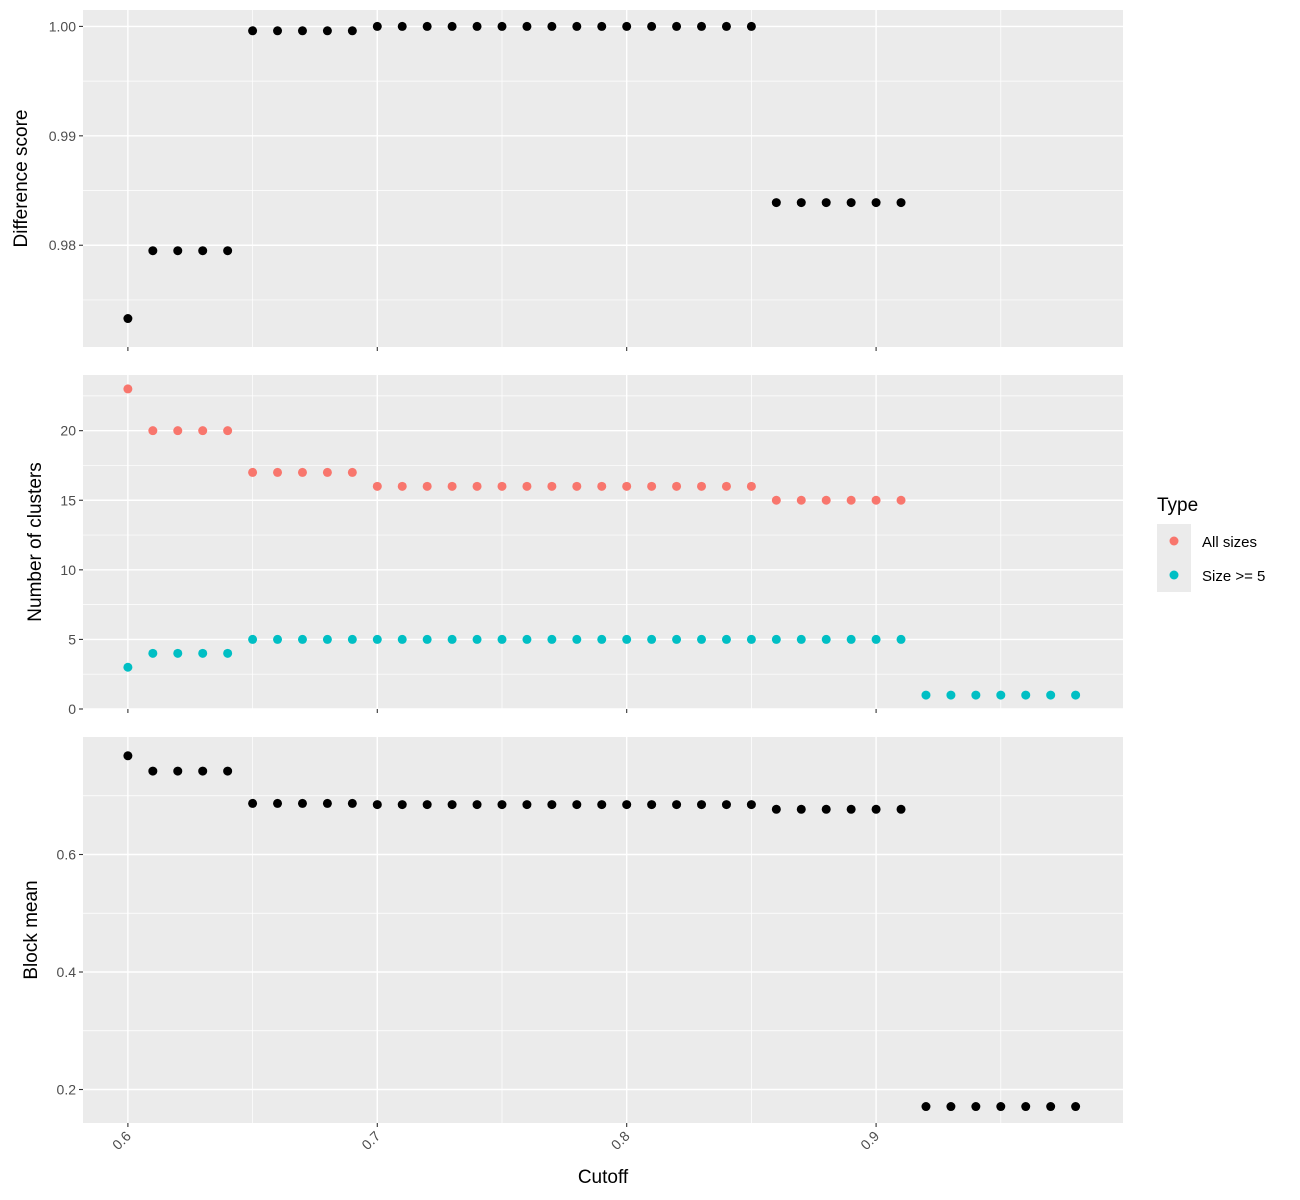 The height and width of the screenshot is (1200, 1300). I want to click on y-tick-label: 0.98, so click(62, 245).